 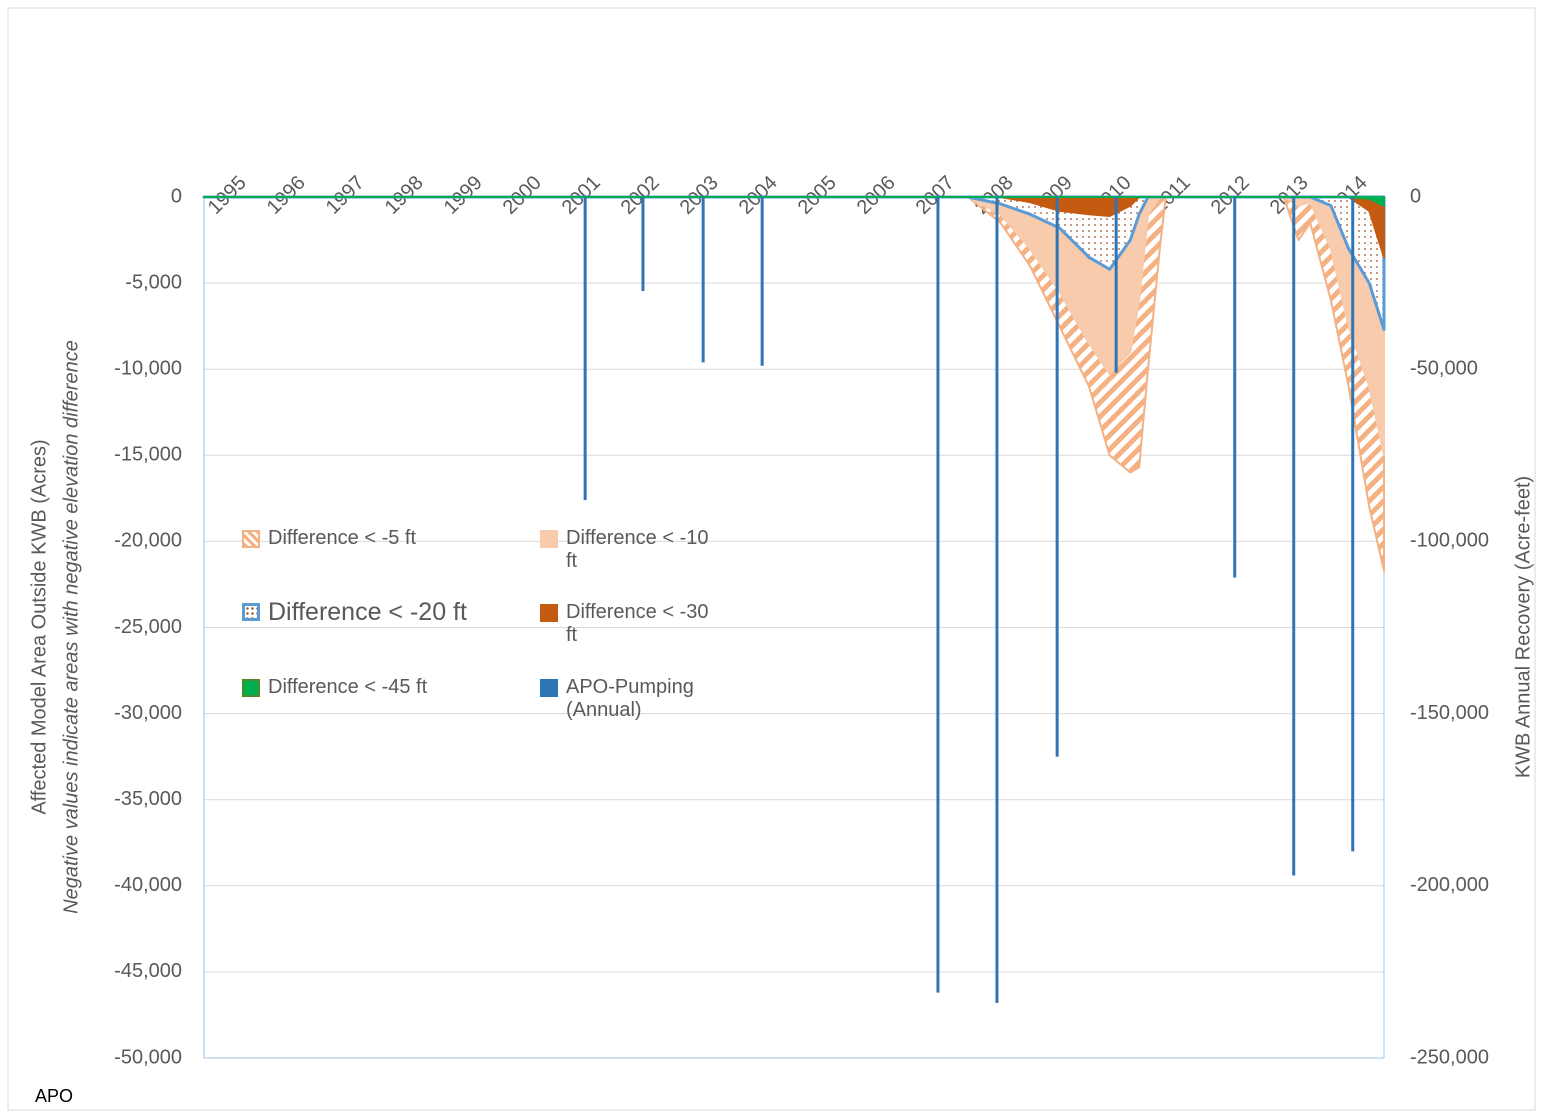 What do you see at coordinates (699, 195) in the screenshot?
I see `x-tick-label: 2003` at bounding box center [699, 195].